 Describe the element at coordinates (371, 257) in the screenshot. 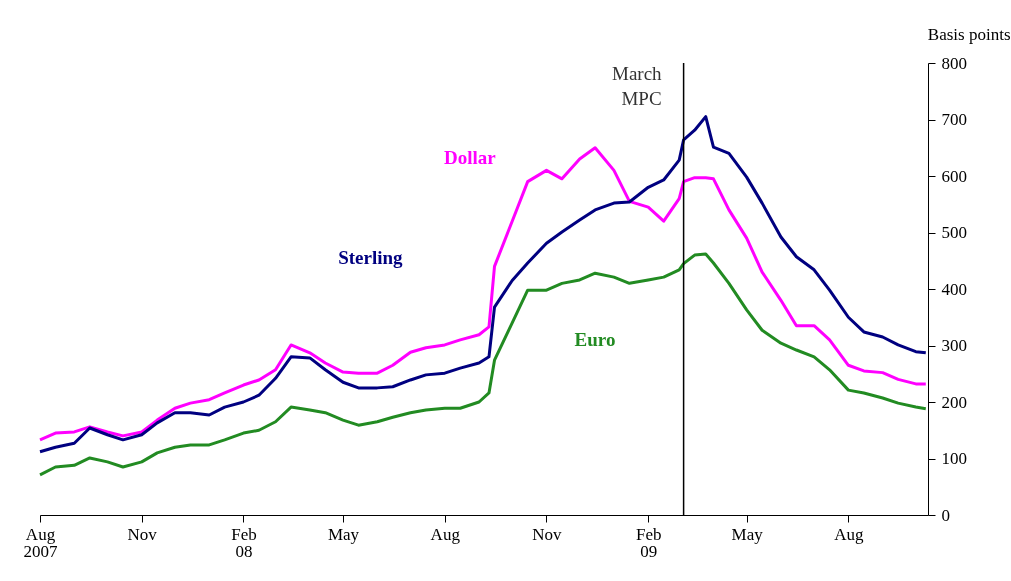

I see `text: Sterling` at that location.